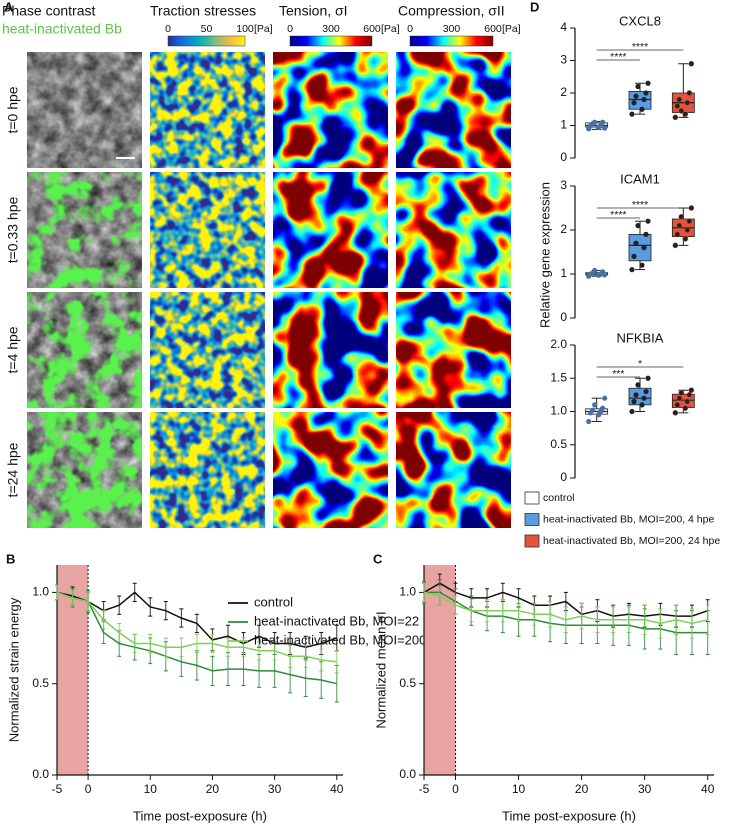 The image size is (747, 828). I want to click on legend-label: heat-inactivated Bb, MOI=200, so click(340, 639).